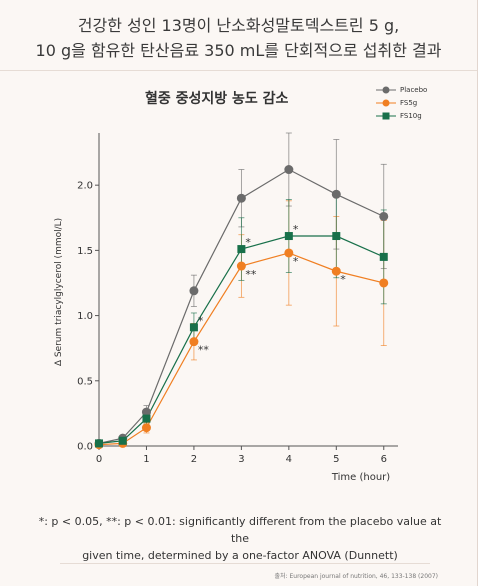 The image size is (478, 586). What do you see at coordinates (85, 251) in the screenshot?
I see `y-tick-label: 1.5` at bounding box center [85, 251].